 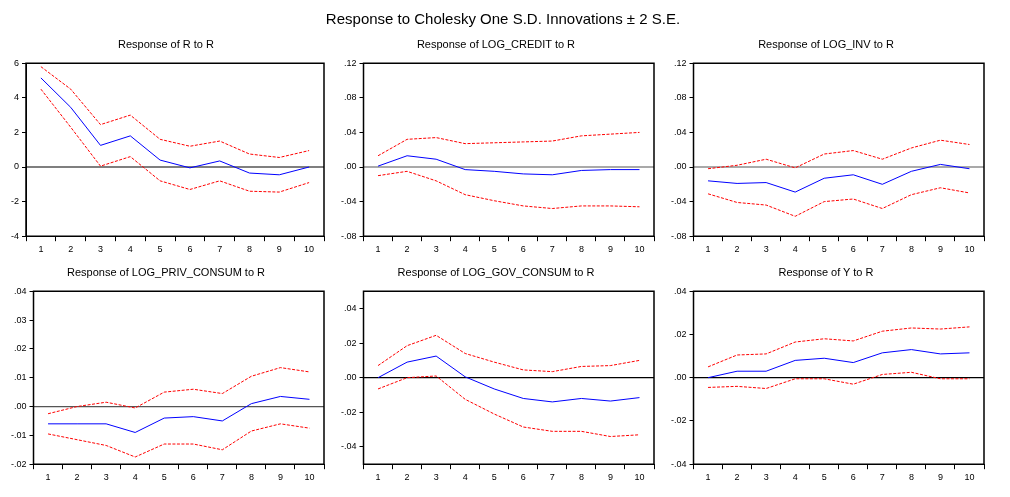 I want to click on chart-title: Response of LOG_GOV_CONSUM to R, so click(x=496, y=271).